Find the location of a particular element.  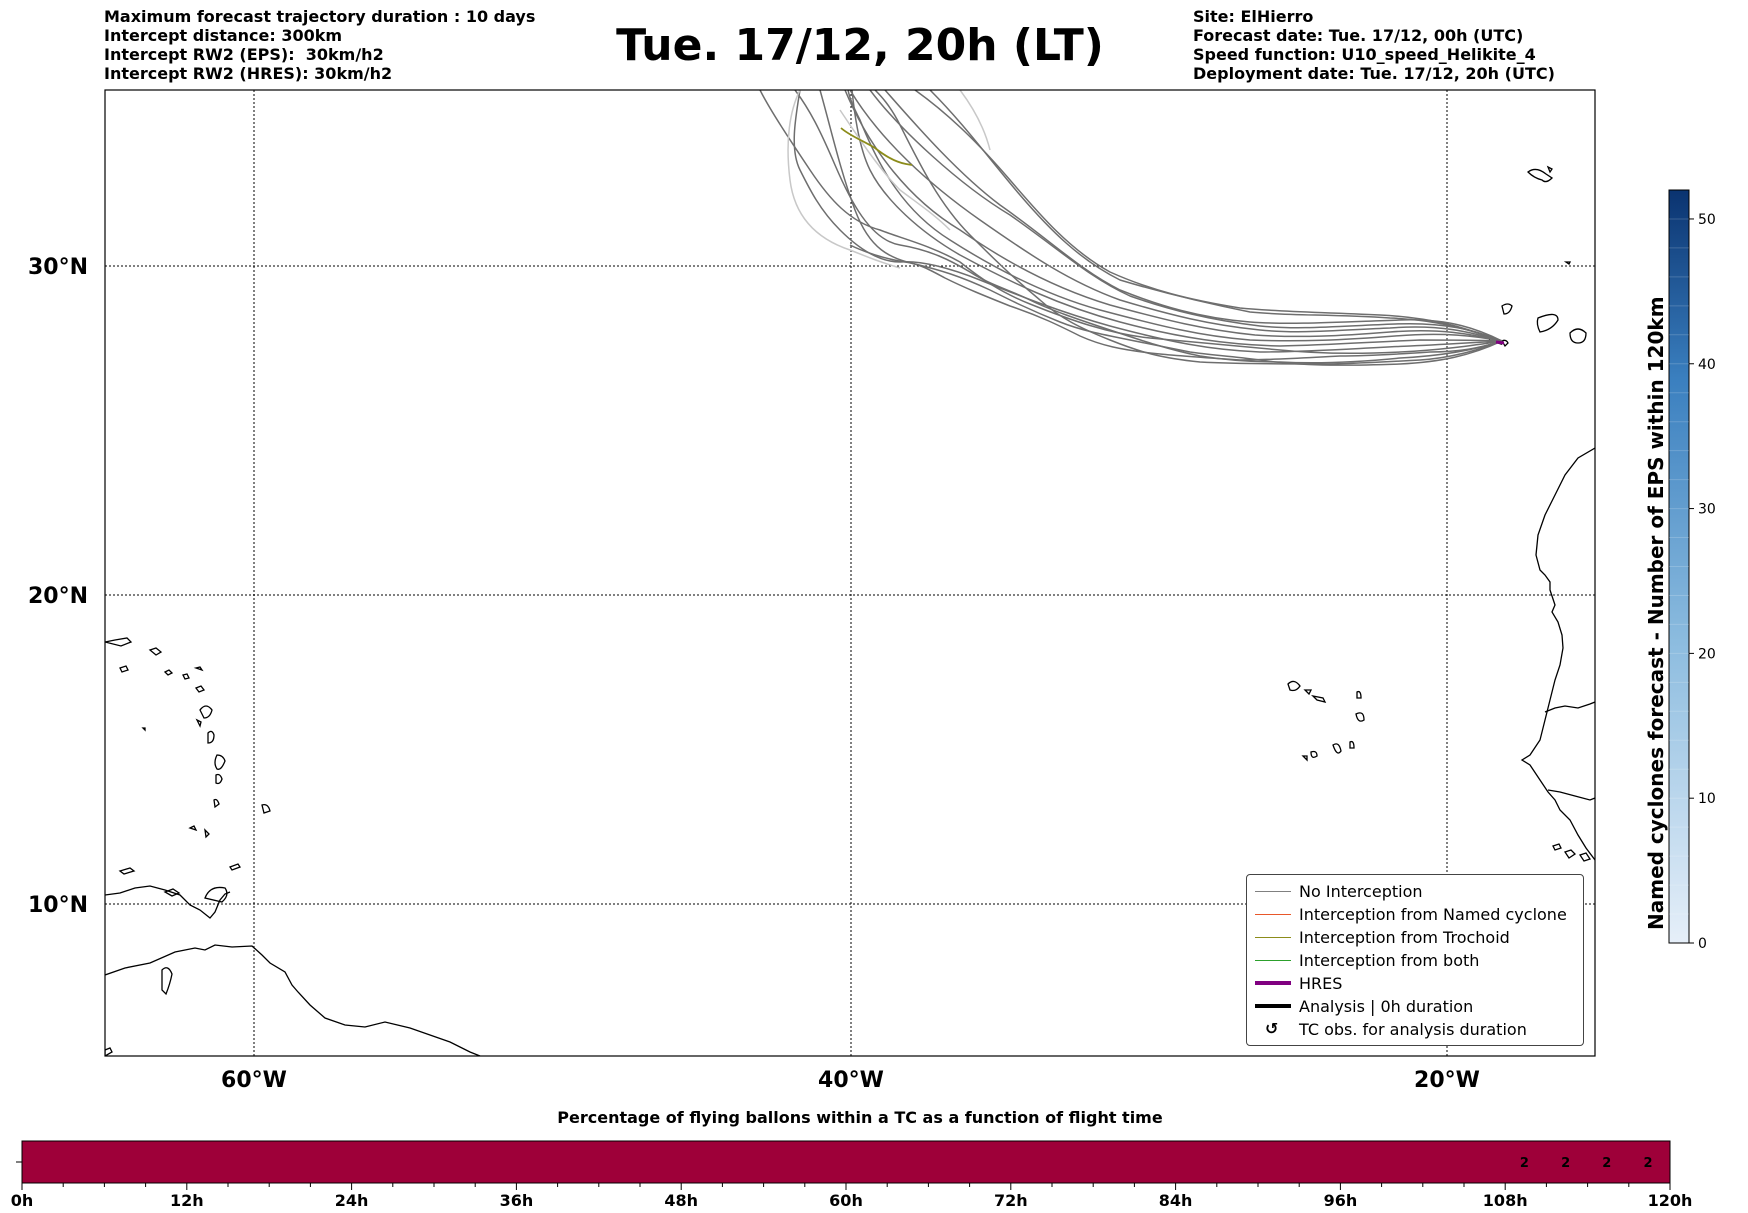

island-fogo is located at coordinates (1314, 754).